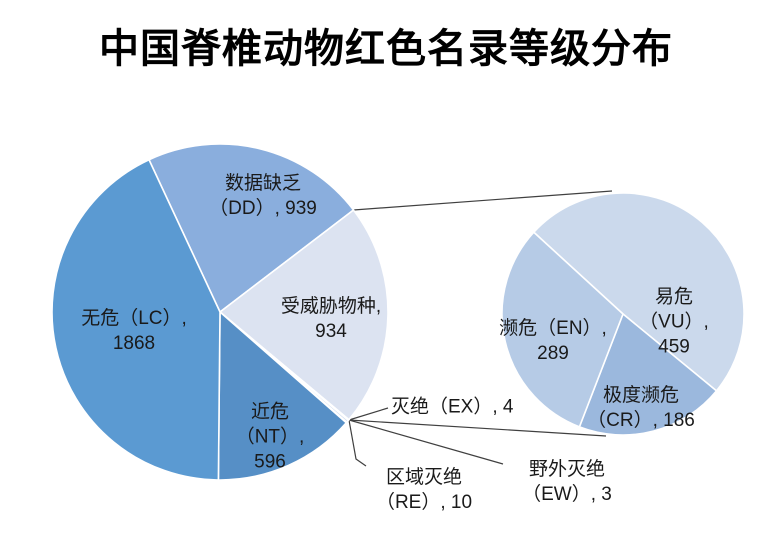 Image resolution: width=772 pixels, height=535 pixels. I want to click on label-re: 区域灭绝 （RE）, 10, so click(424, 489).